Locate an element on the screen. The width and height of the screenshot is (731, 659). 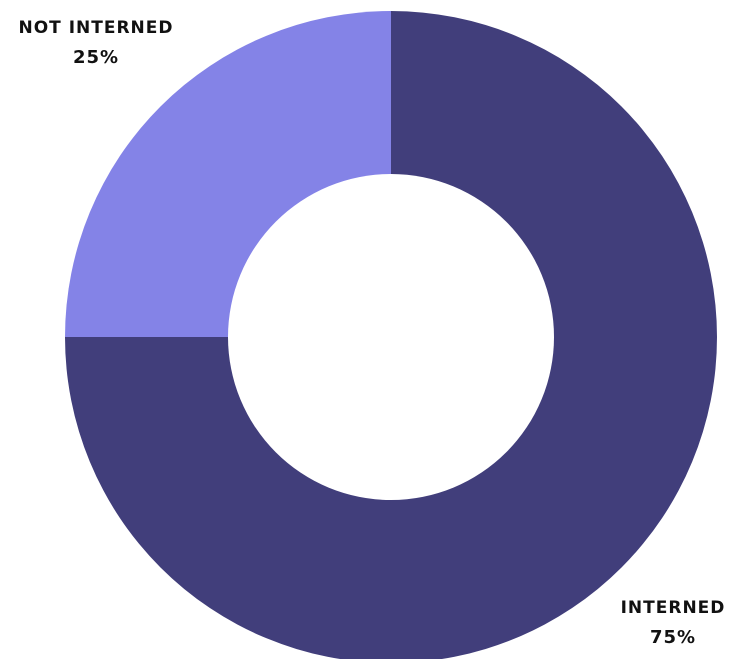
slice-label-interned: INTERNED 75% is located at coordinates (673, 623).